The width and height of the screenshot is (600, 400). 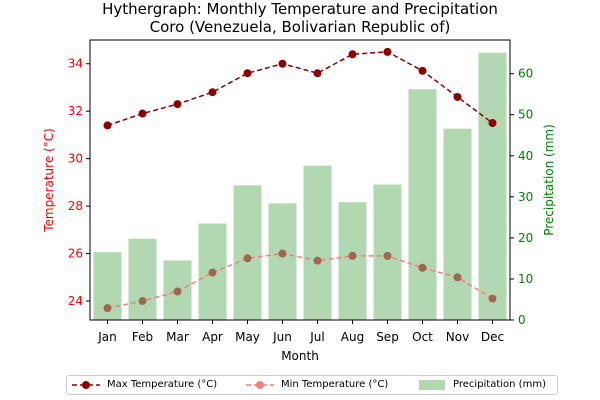 I want to click on max-temp-point-mar, so click(x=177, y=104).